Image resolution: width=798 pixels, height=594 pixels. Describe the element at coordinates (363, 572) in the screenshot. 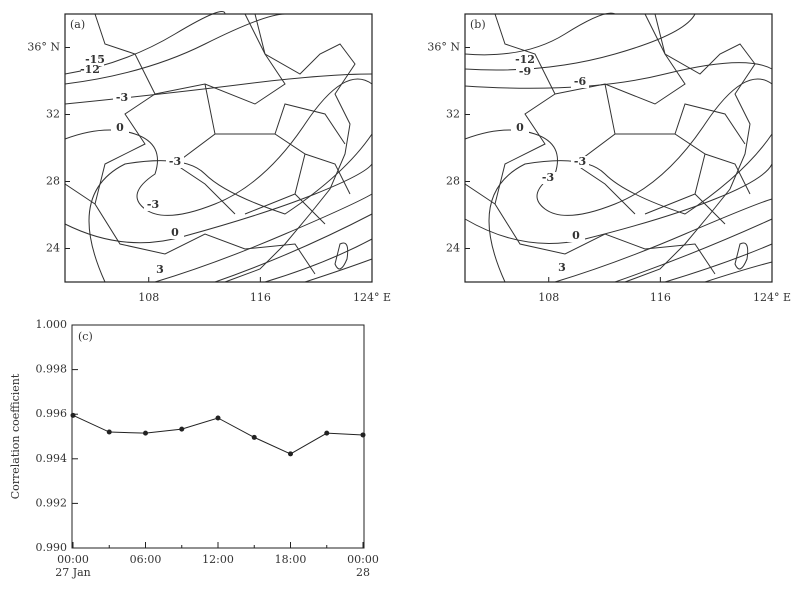

I see `x-date-label: 28` at that location.